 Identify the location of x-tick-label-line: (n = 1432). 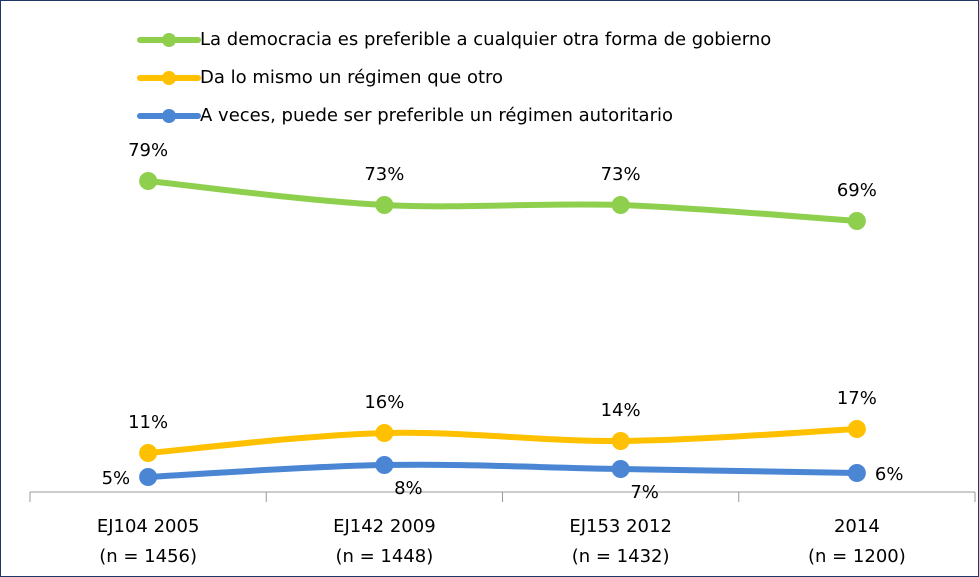
(621, 556).